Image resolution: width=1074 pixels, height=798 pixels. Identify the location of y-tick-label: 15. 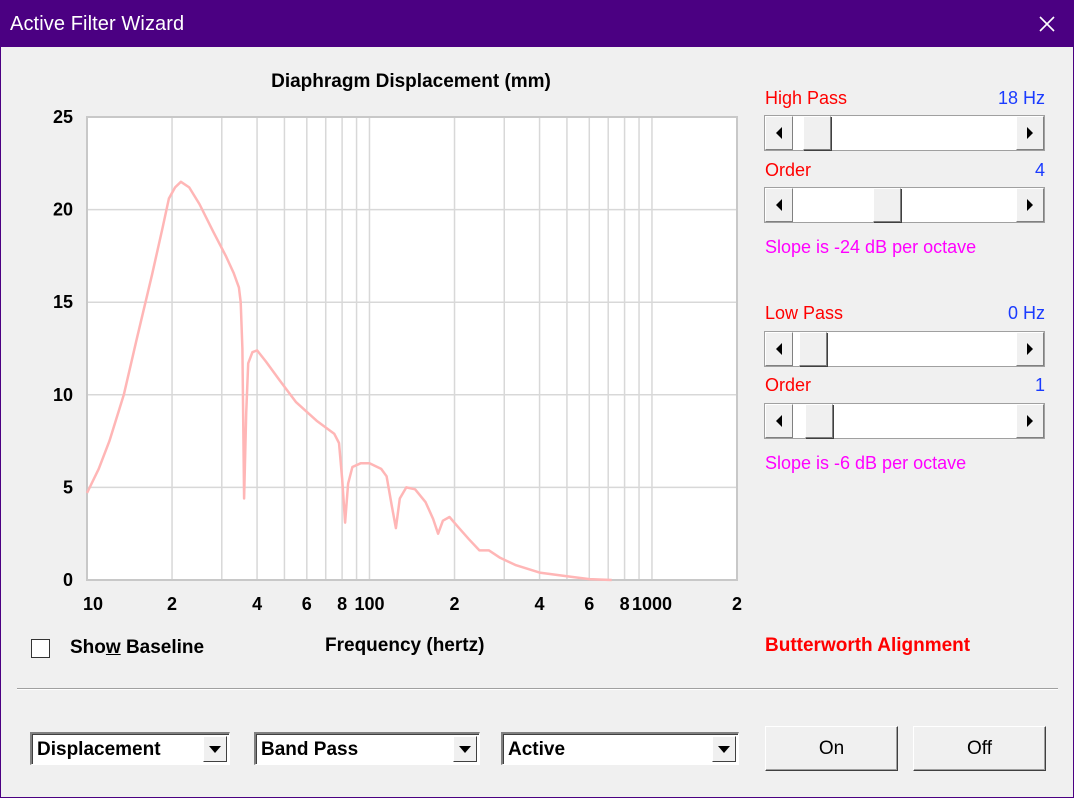
(63, 302).